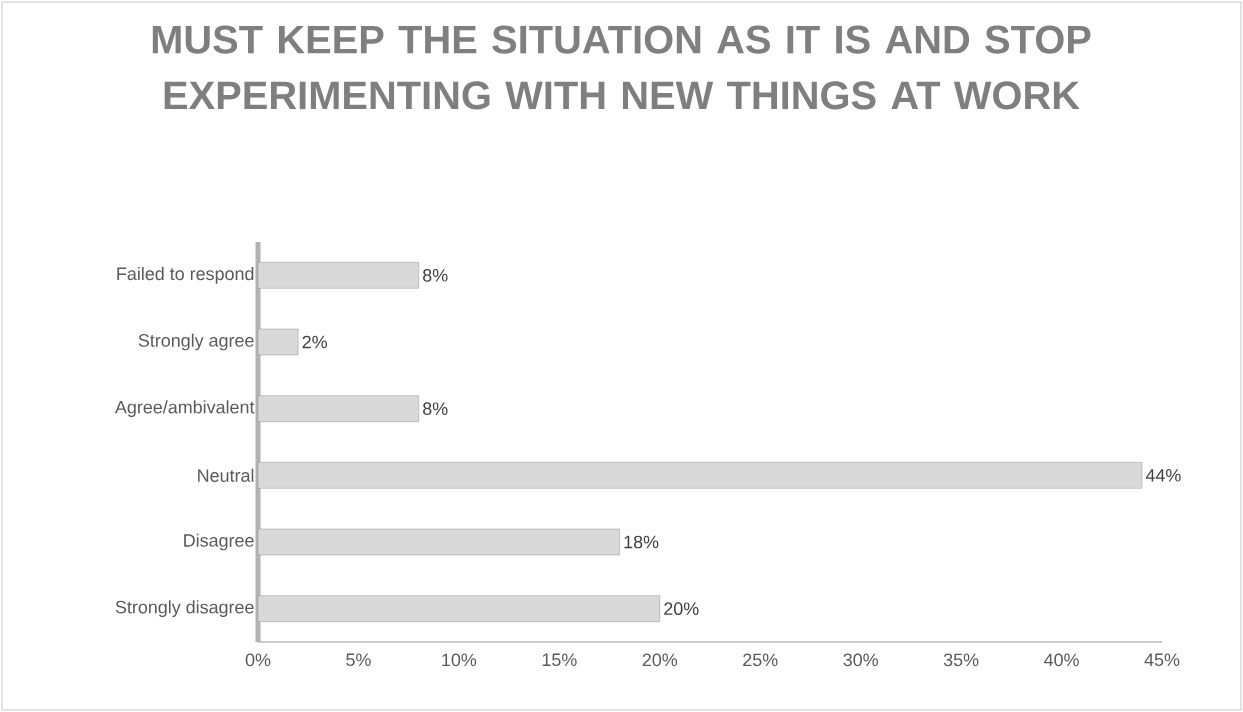 Image resolution: width=1243 pixels, height=712 pixels. What do you see at coordinates (196, 342) in the screenshot?
I see `y-tick-label: Strongly agree` at bounding box center [196, 342].